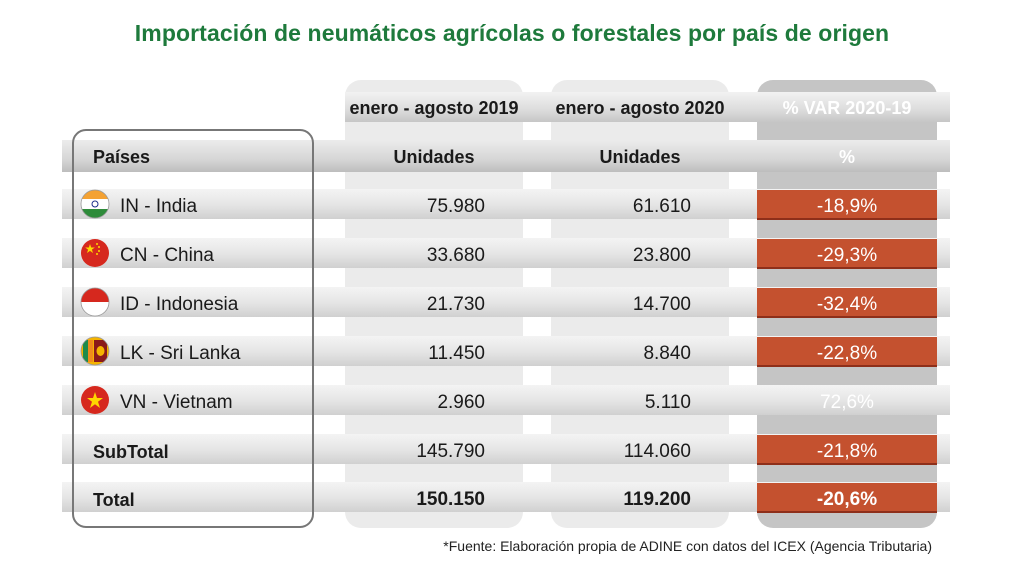  Describe the element at coordinates (434, 108) in the screenshot. I see `period-2019-header: enero - agosto 2019` at that location.